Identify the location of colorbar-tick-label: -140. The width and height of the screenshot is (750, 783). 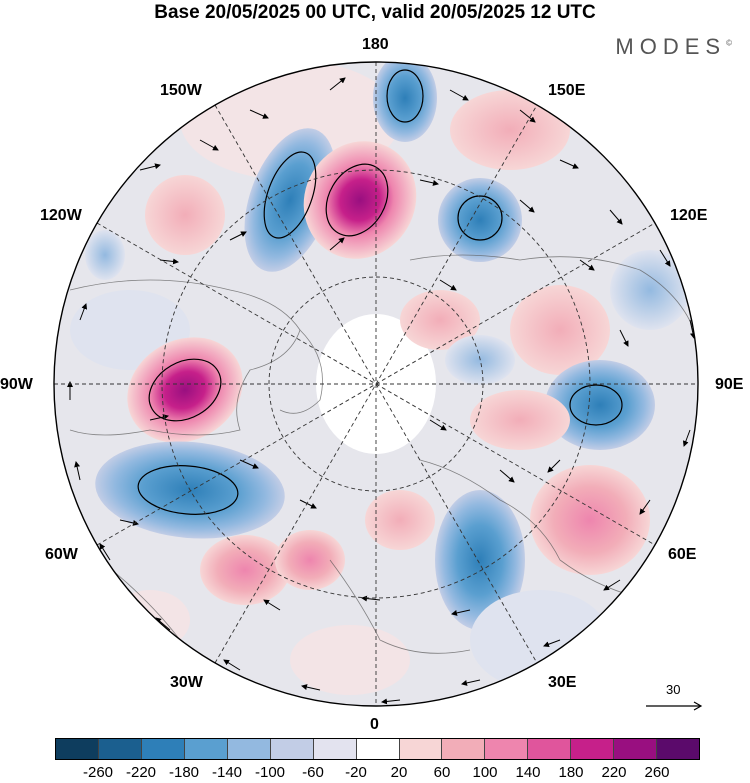
(227, 772).